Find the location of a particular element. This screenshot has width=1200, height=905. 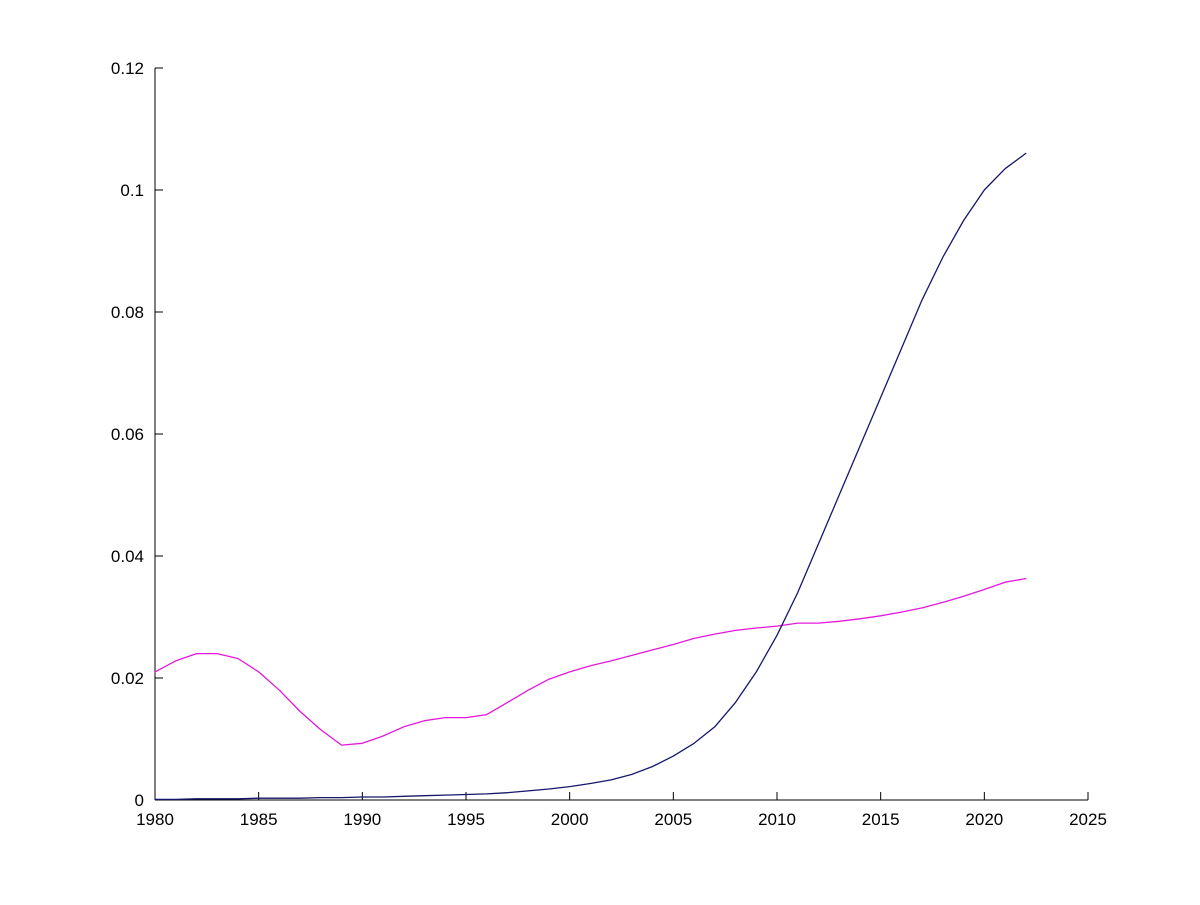

x-tick-label: 1990 is located at coordinates (362, 819).